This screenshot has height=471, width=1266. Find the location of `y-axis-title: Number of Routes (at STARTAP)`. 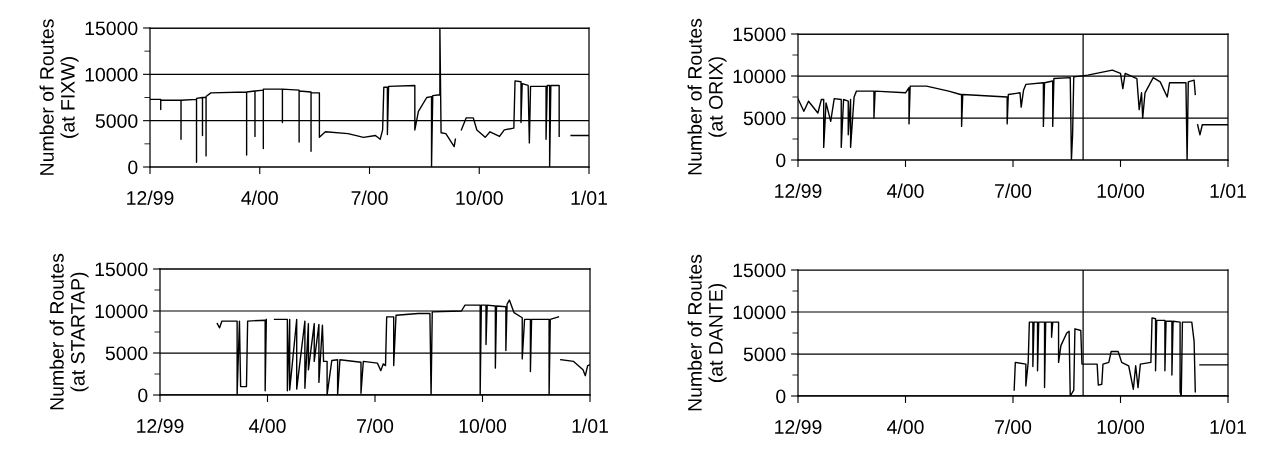

y-axis-title: Number of Routes (at STARTAP) is located at coordinates (69, 331).